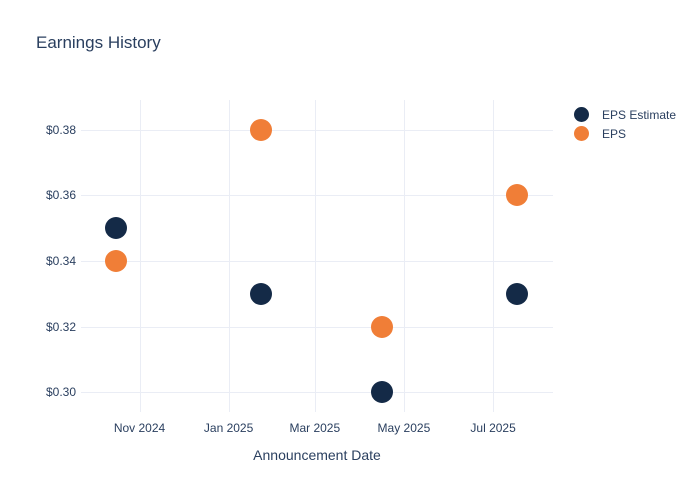  What do you see at coordinates (228, 428) in the screenshot?
I see `x-tick-label: Jan 2025` at bounding box center [228, 428].